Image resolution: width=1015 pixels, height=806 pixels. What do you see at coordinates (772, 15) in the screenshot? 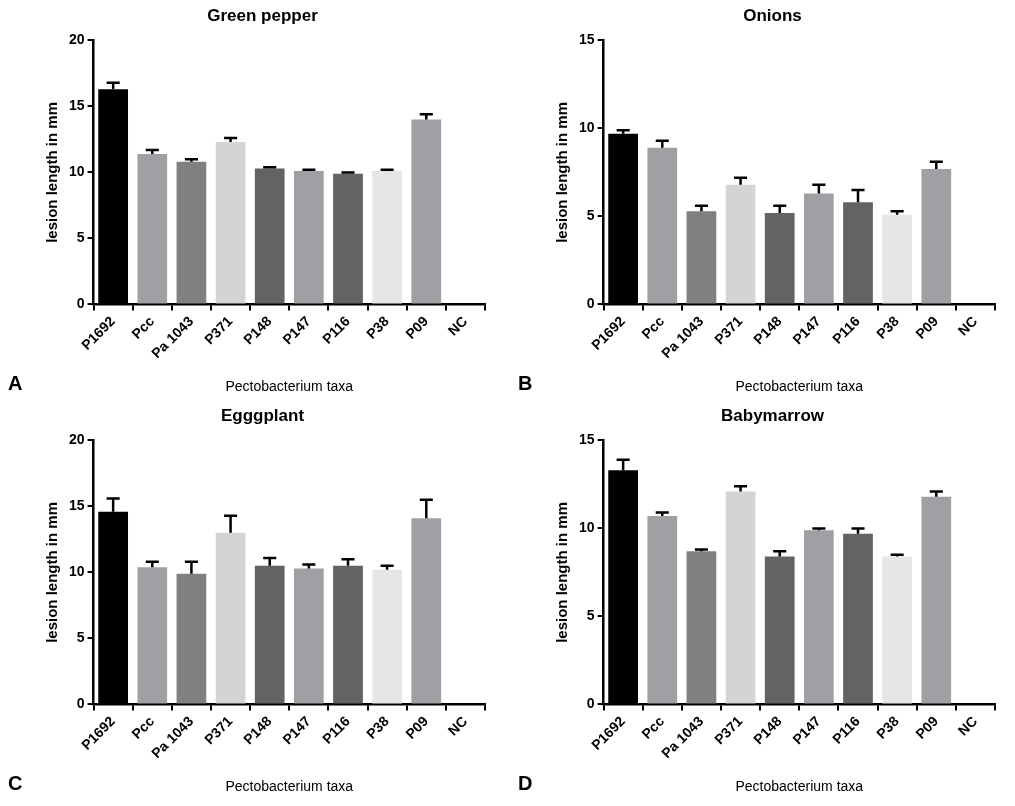
I see `chart-title: Onions` at bounding box center [772, 15].